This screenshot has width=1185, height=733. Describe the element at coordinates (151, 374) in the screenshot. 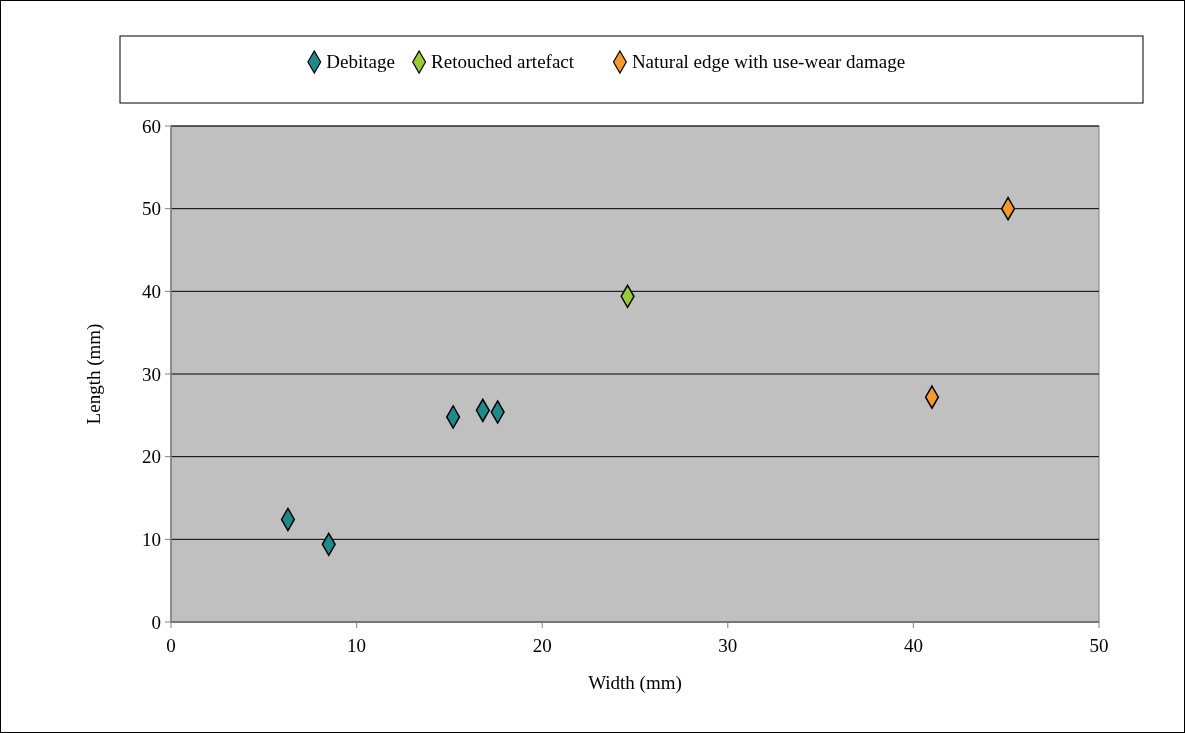

I see `y-tick-label: 30` at that location.